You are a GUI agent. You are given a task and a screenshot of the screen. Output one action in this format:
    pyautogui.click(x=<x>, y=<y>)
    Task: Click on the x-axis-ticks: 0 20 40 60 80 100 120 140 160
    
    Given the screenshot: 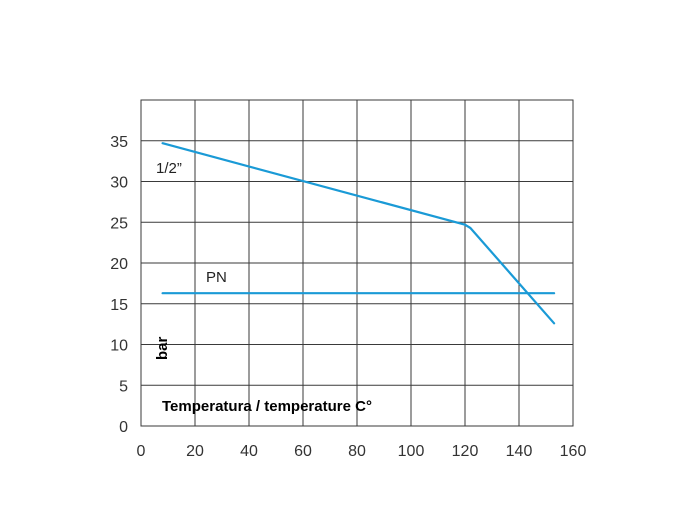 What is the action you would take?
    pyautogui.click(x=362, y=451)
    